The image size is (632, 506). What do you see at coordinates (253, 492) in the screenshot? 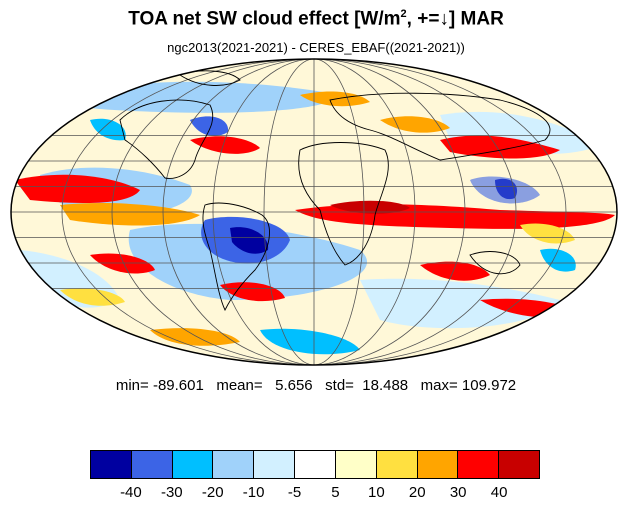
I see `colorbar-tick-label: -10` at bounding box center [253, 492].